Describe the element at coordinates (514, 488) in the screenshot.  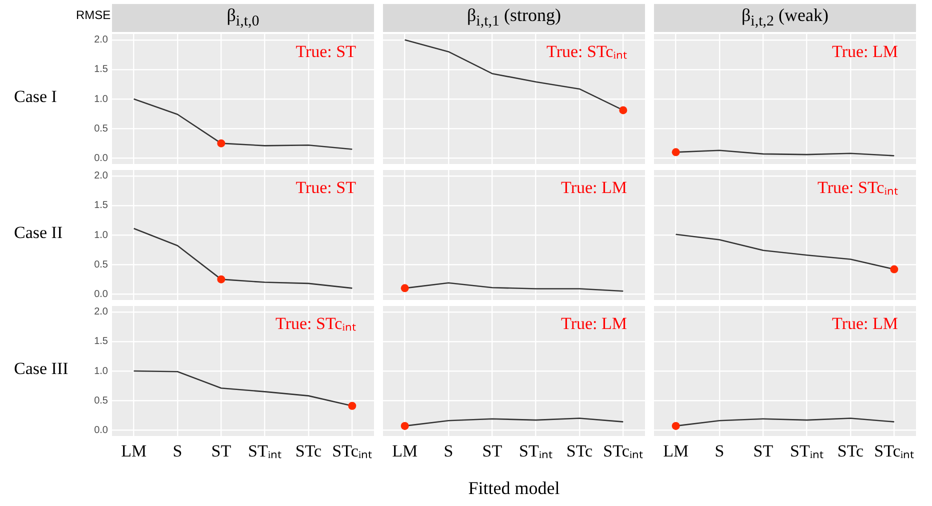
I see `x-axis-title: Fitted model` at that location.